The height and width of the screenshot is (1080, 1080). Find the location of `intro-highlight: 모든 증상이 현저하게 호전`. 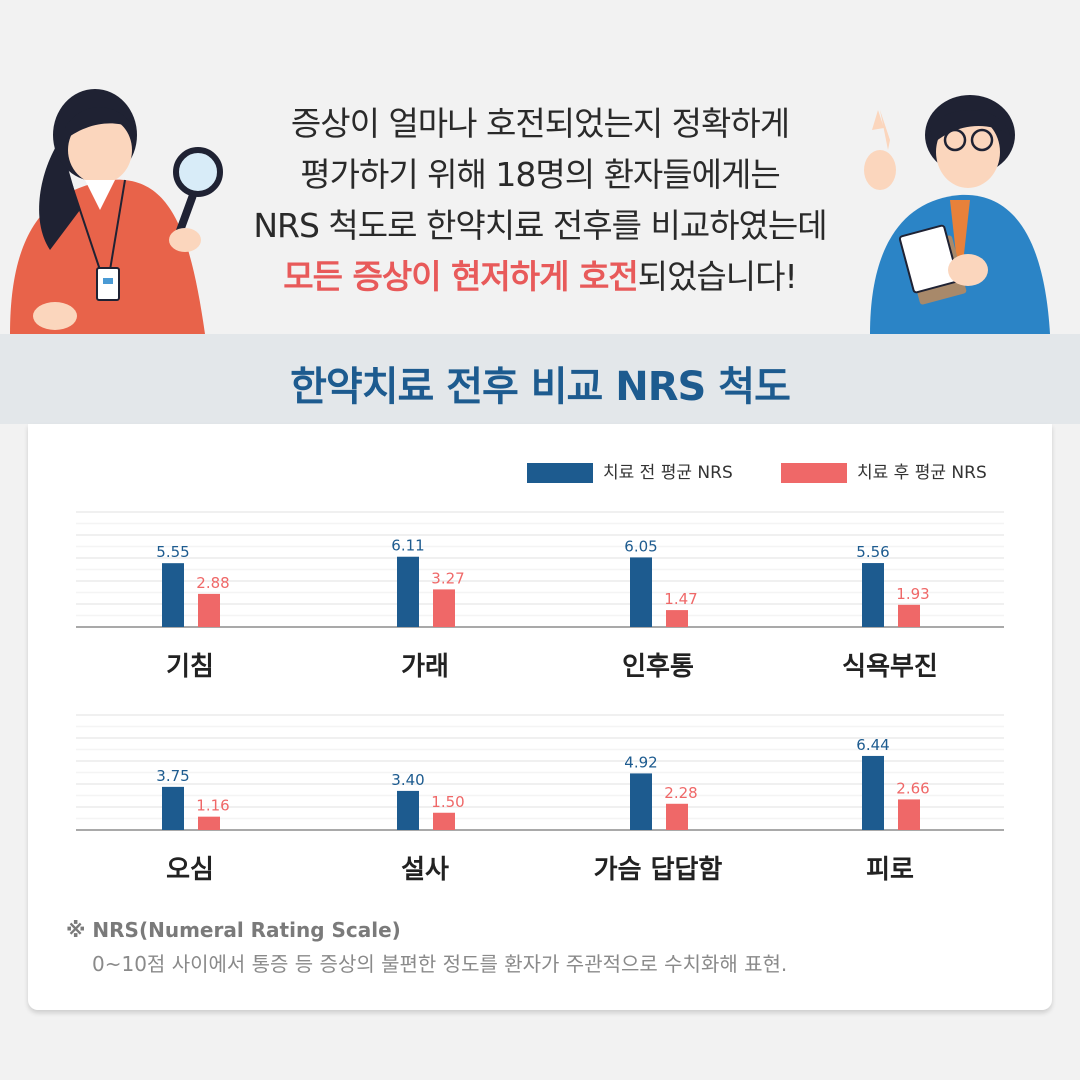

intro-highlight: 모든 증상이 현저하게 호전 is located at coordinates (460, 276).